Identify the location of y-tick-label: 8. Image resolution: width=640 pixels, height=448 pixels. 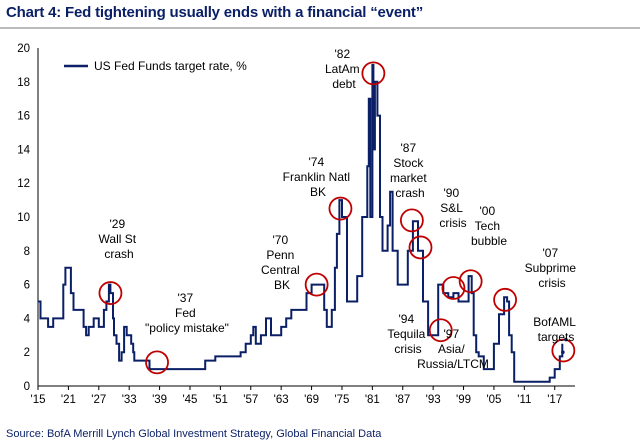
(27, 252).